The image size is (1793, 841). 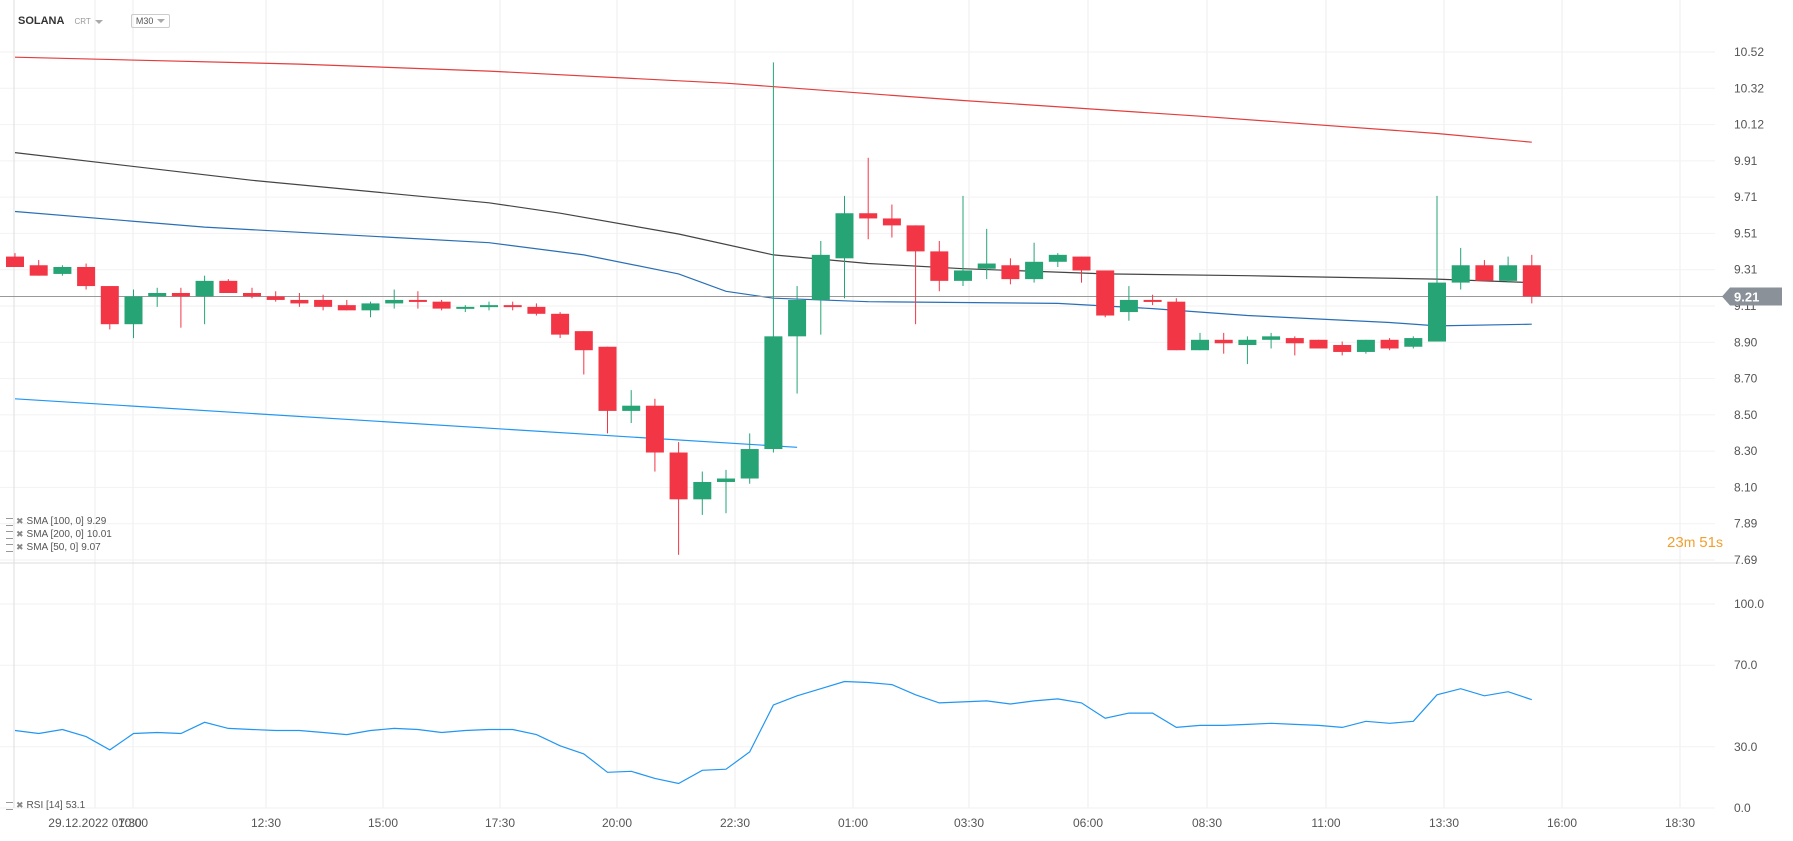 I want to click on sma200-legend: ✖ SMA [200, 0] 10.01, so click(x=59, y=534).